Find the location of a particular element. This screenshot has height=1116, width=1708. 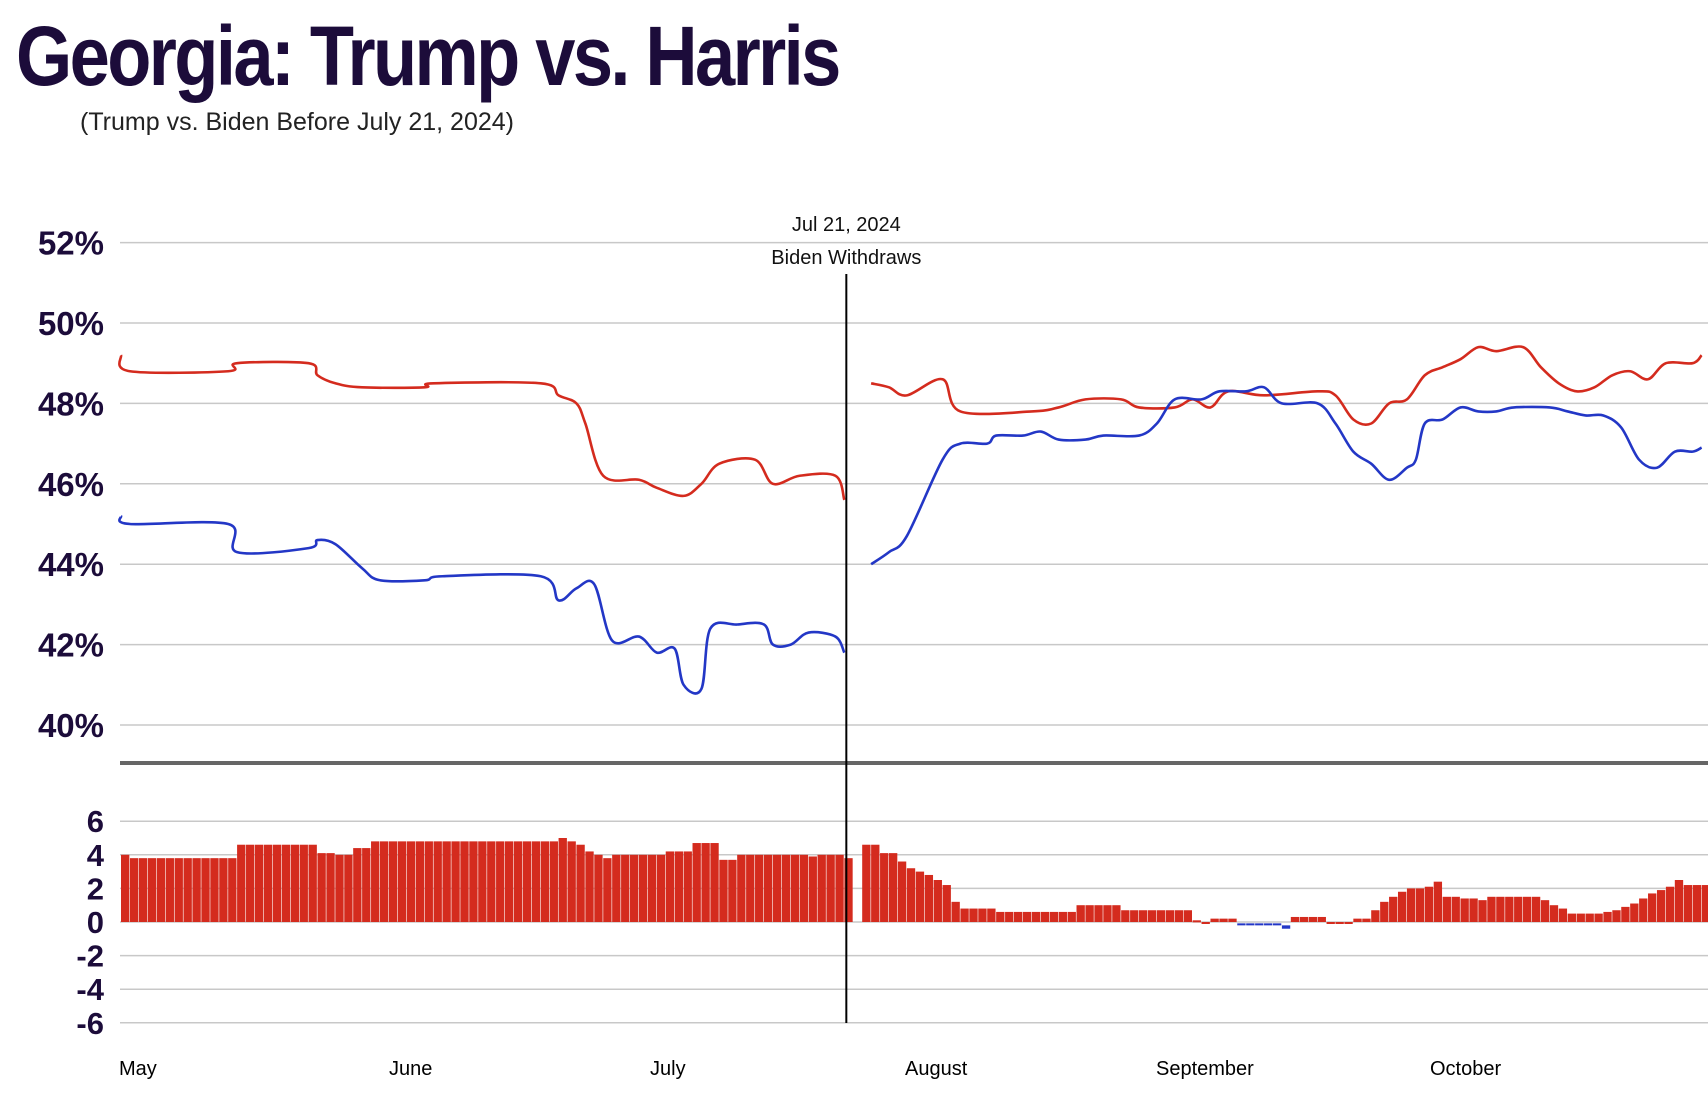

trump-line is located at coordinates (1286, 385).